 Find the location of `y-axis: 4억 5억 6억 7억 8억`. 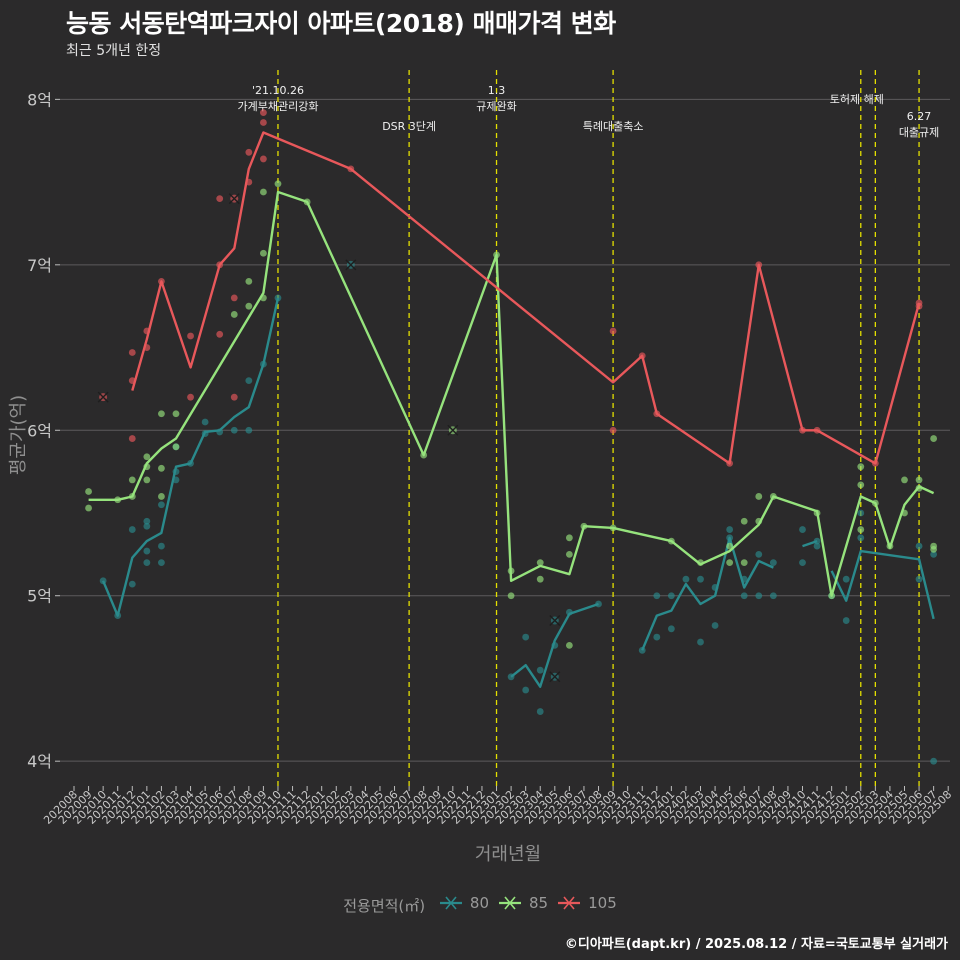

y-axis: 4억 5억 6억 7억 8억 is located at coordinates (43, 430).